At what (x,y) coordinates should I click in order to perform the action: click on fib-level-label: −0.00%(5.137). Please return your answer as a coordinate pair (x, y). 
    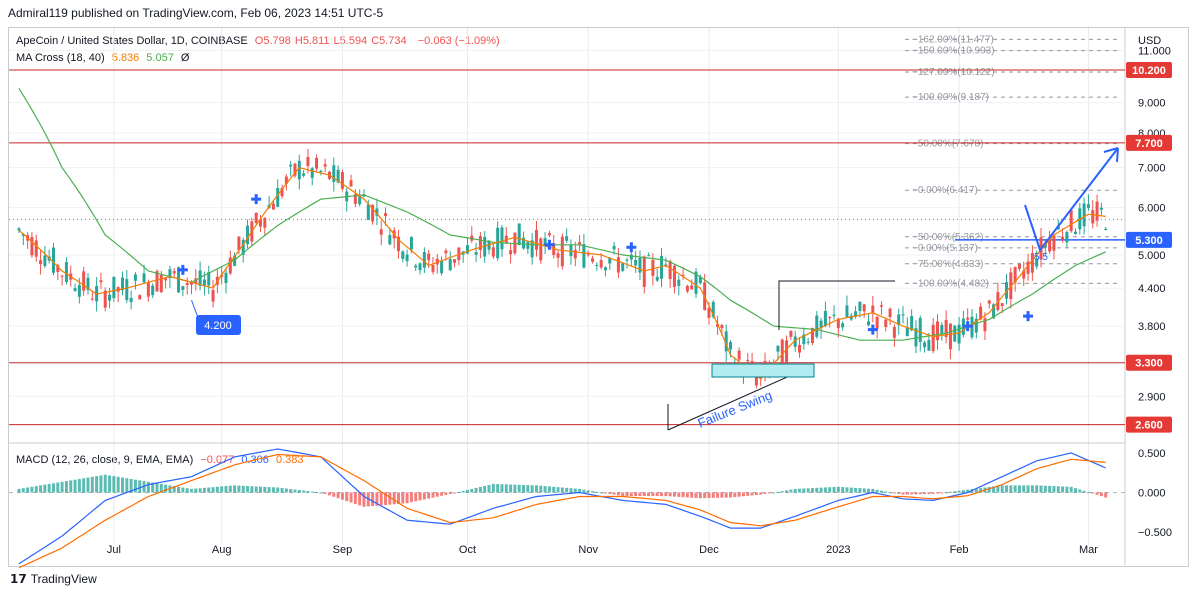
    Looking at the image, I should click on (945, 248).